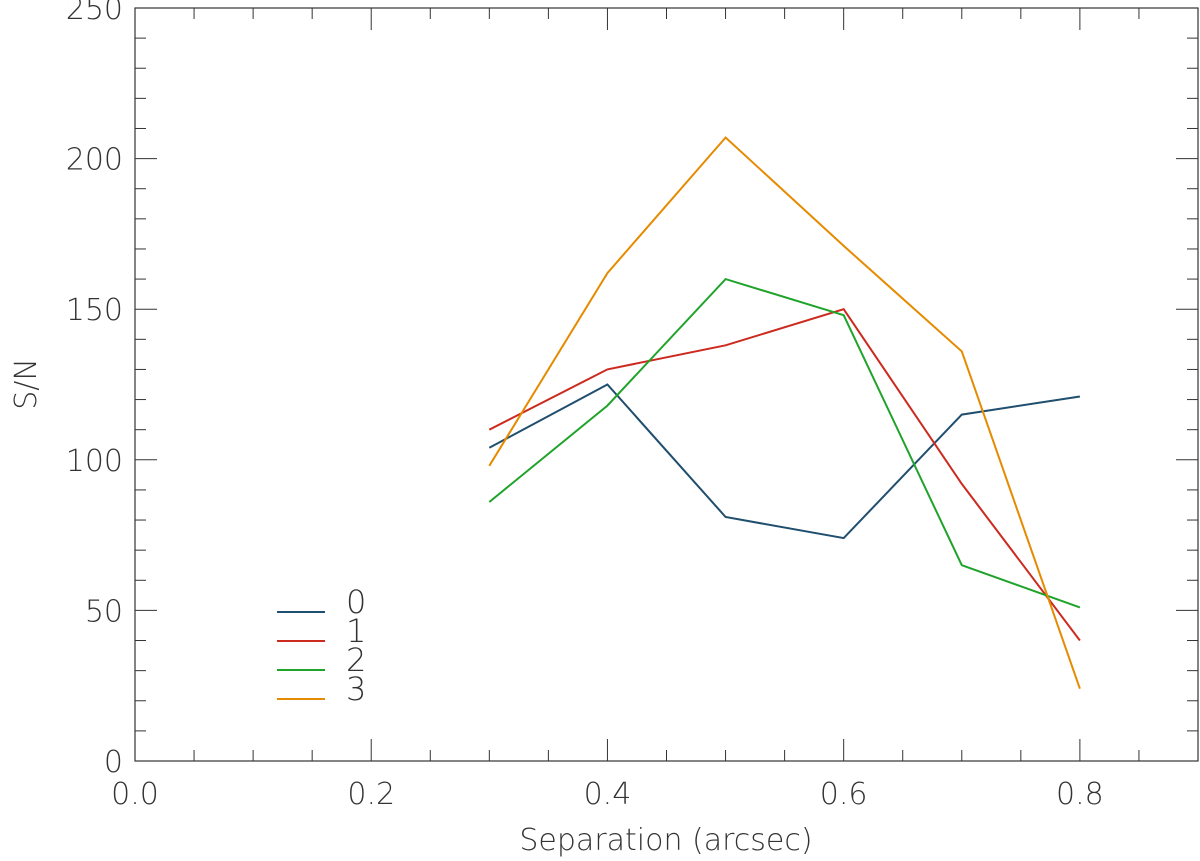 The width and height of the screenshot is (1200, 861). What do you see at coordinates (665, 840) in the screenshot?
I see `x-axis-label: Separation (arcsec)` at bounding box center [665, 840].